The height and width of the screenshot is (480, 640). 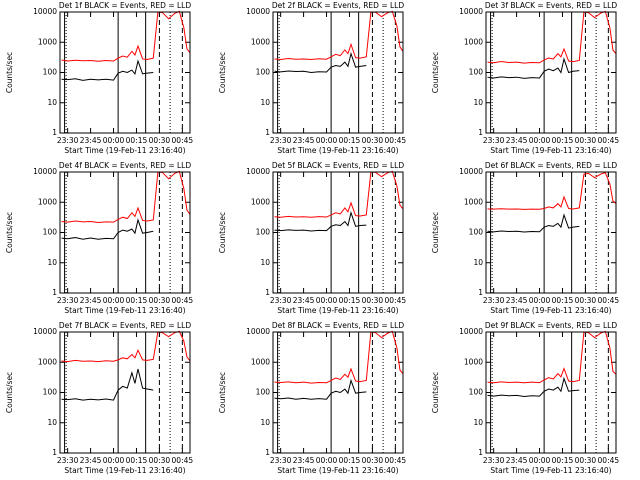 What do you see at coordinates (125, 165) in the screenshot?
I see `chart-title: Det 4f BLACK = Events, RED = LLD` at bounding box center [125, 165].